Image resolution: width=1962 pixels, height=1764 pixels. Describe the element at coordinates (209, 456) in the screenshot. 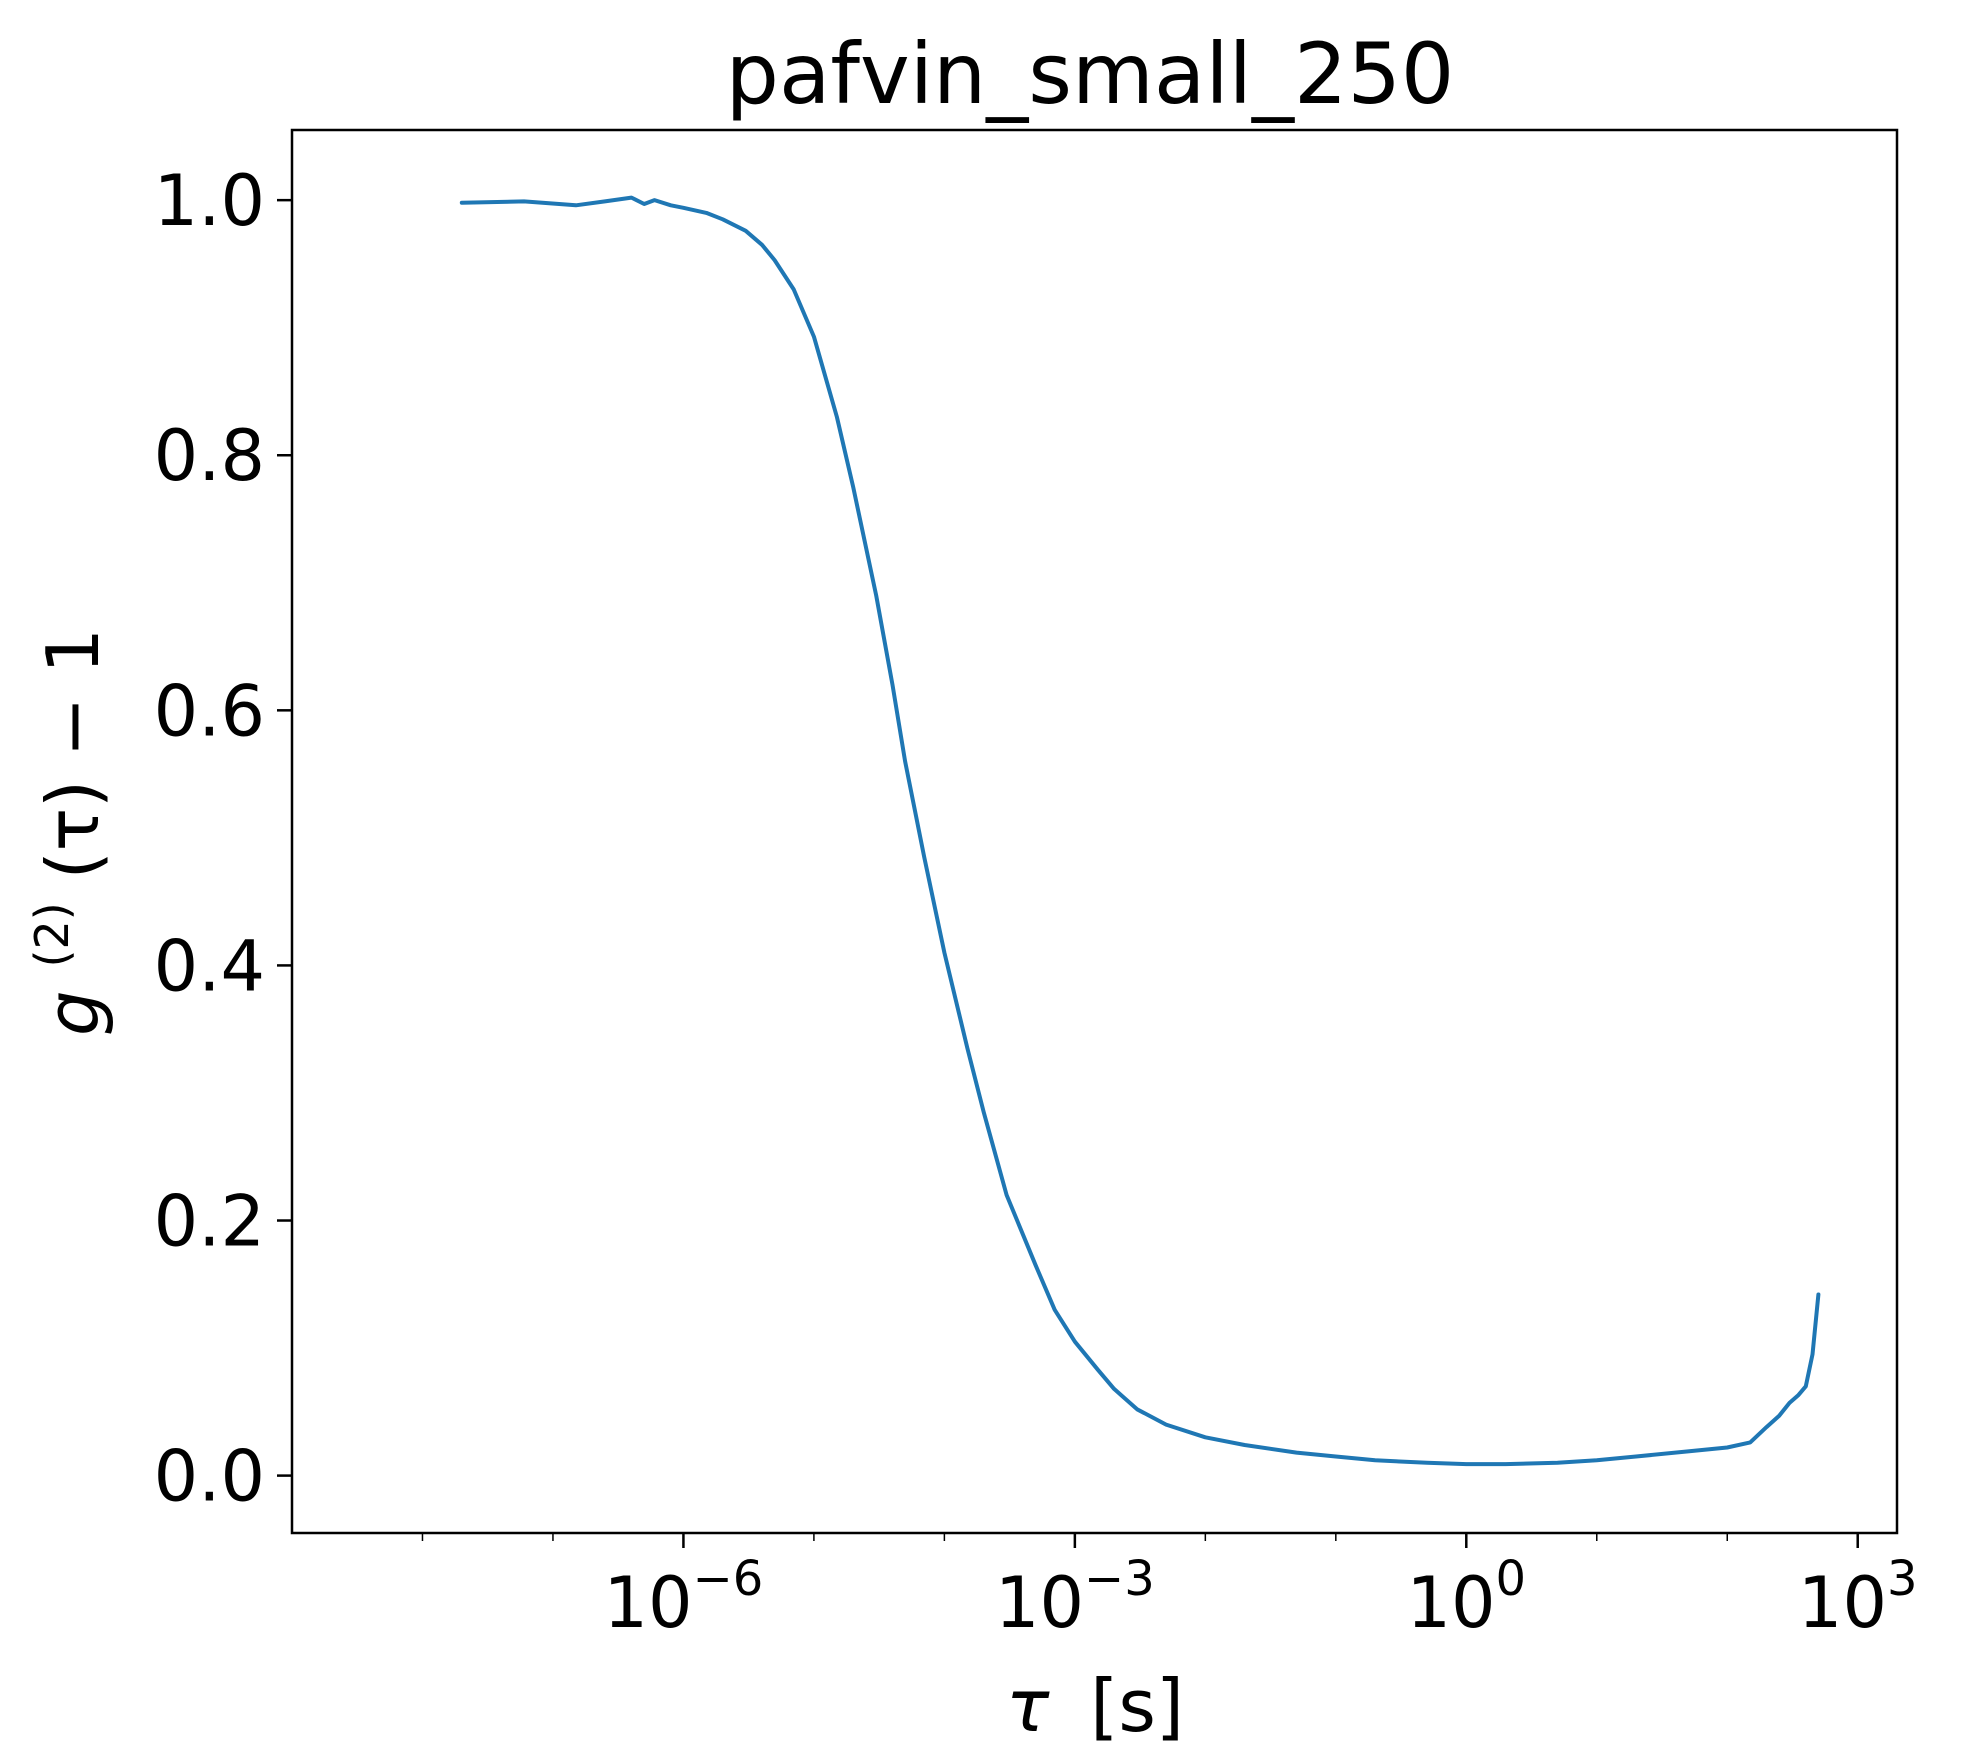

I see `y-tick-label: 0.8` at that location.